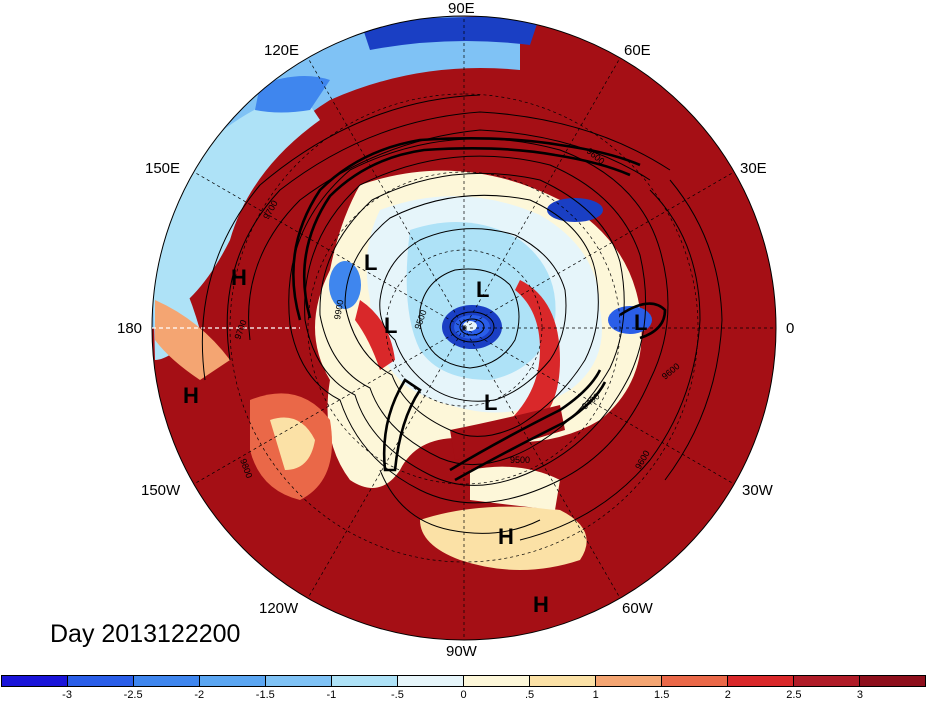  I want to click on colorbar-tick-label: 2.5, so click(794, 695).